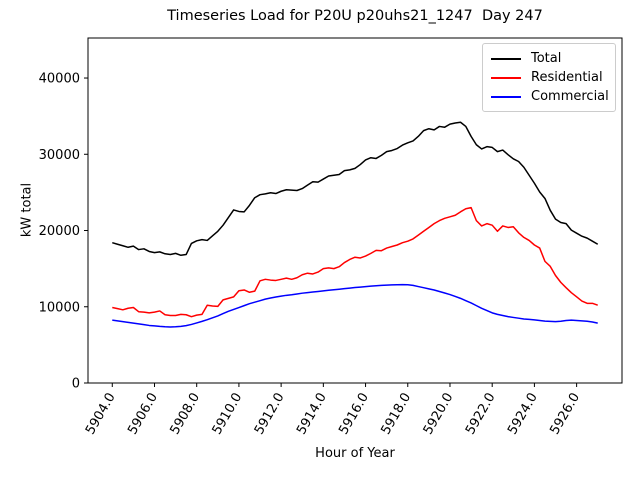  What do you see at coordinates (101, 414) in the screenshot?
I see `x-tick-label: 5904.0` at bounding box center [101, 414].